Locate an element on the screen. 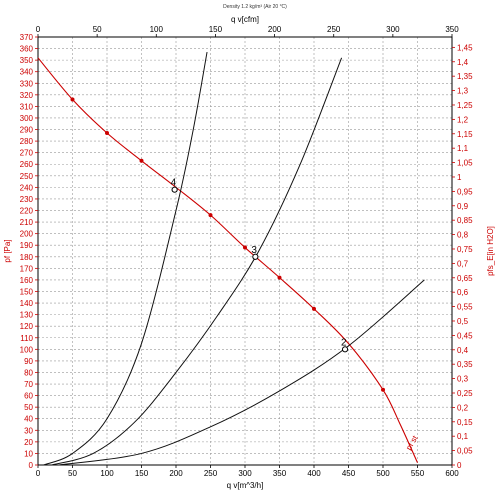 The width and height of the screenshot is (500, 500). y-right-tick-label: 0,15 is located at coordinates (465, 422).